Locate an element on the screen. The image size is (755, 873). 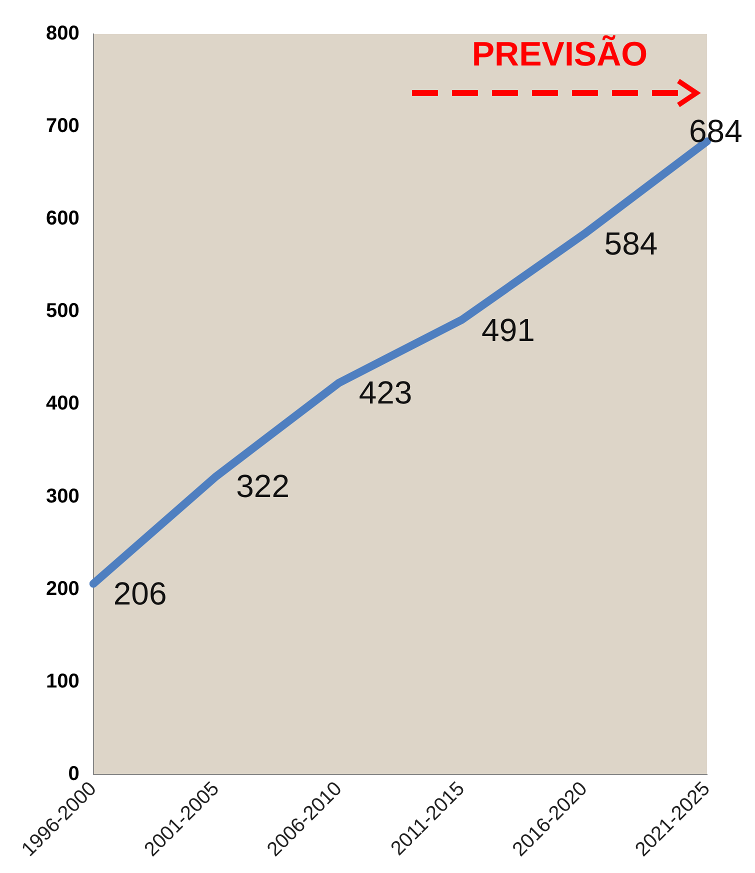
data-label: 322 is located at coordinates (263, 486).